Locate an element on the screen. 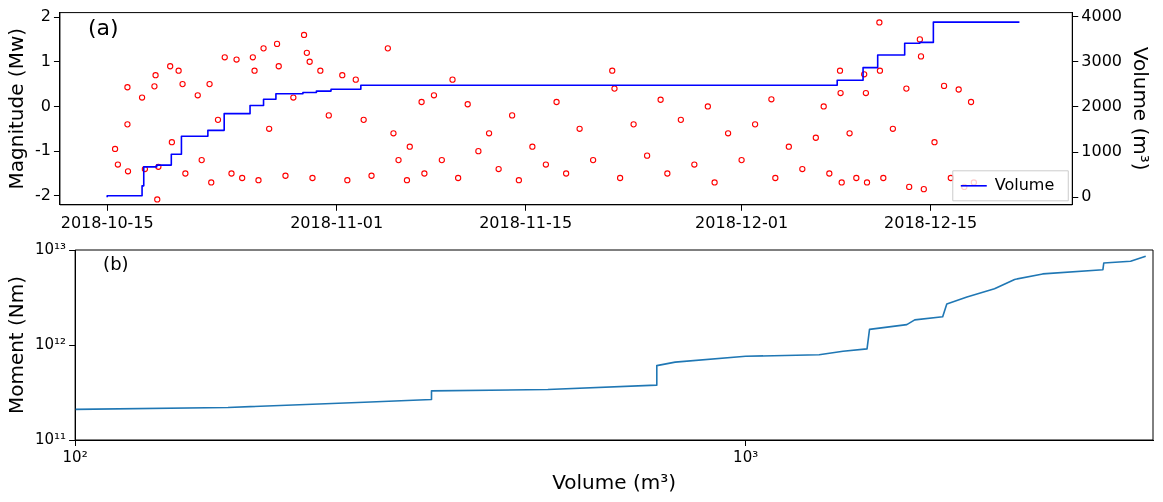 The image size is (1163, 502). y-axis-title: Magnitude (Mw) is located at coordinates (16, 108).